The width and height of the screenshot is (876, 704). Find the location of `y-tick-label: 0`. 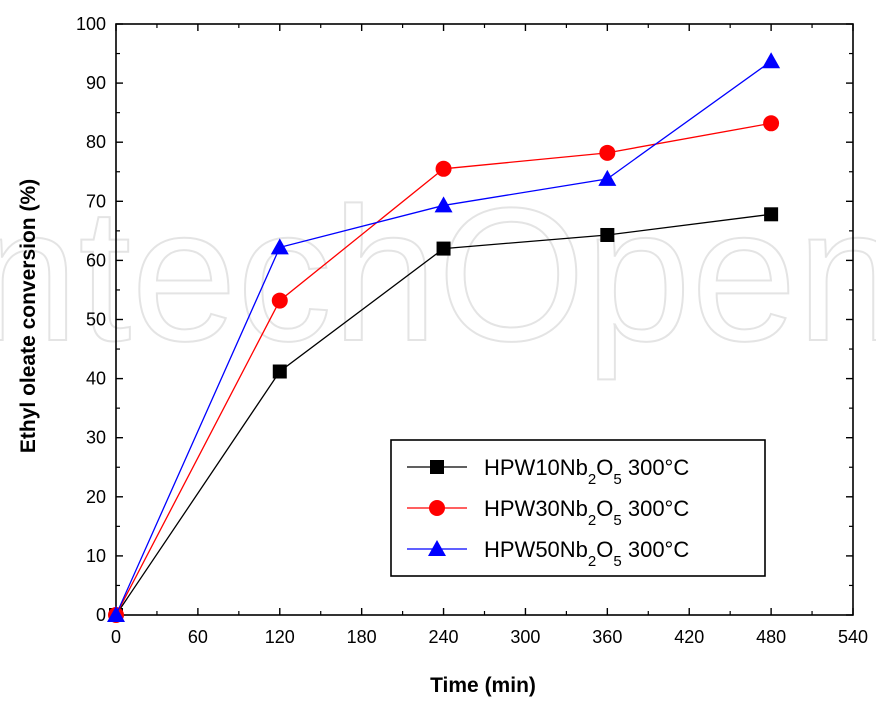

y-tick-label: 0 is located at coordinates (101, 615).